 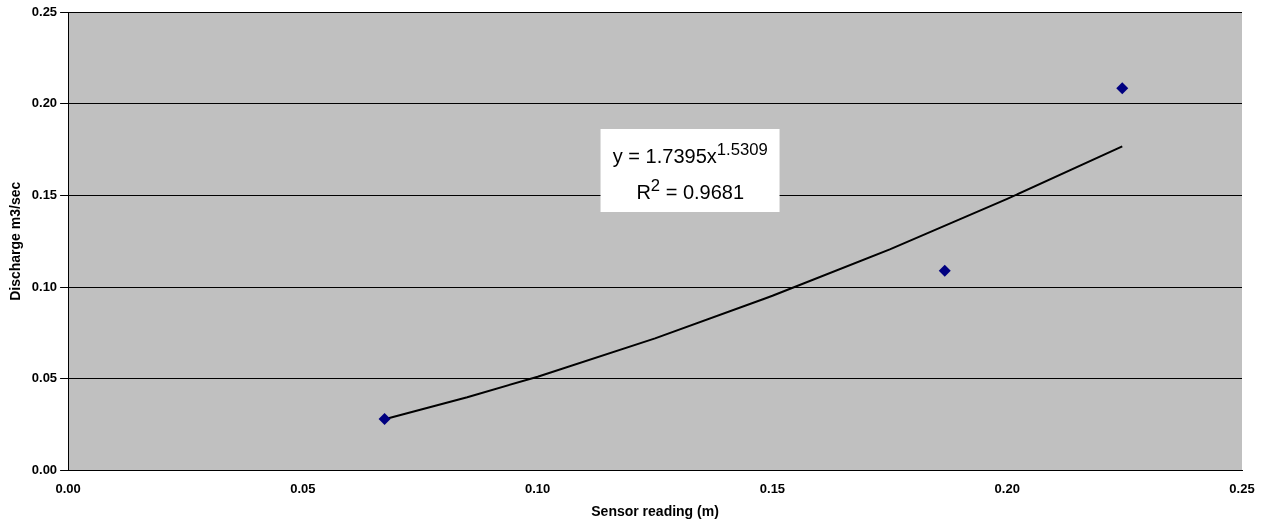 I want to click on x-tick-label: 0.00, so click(x=68, y=488).